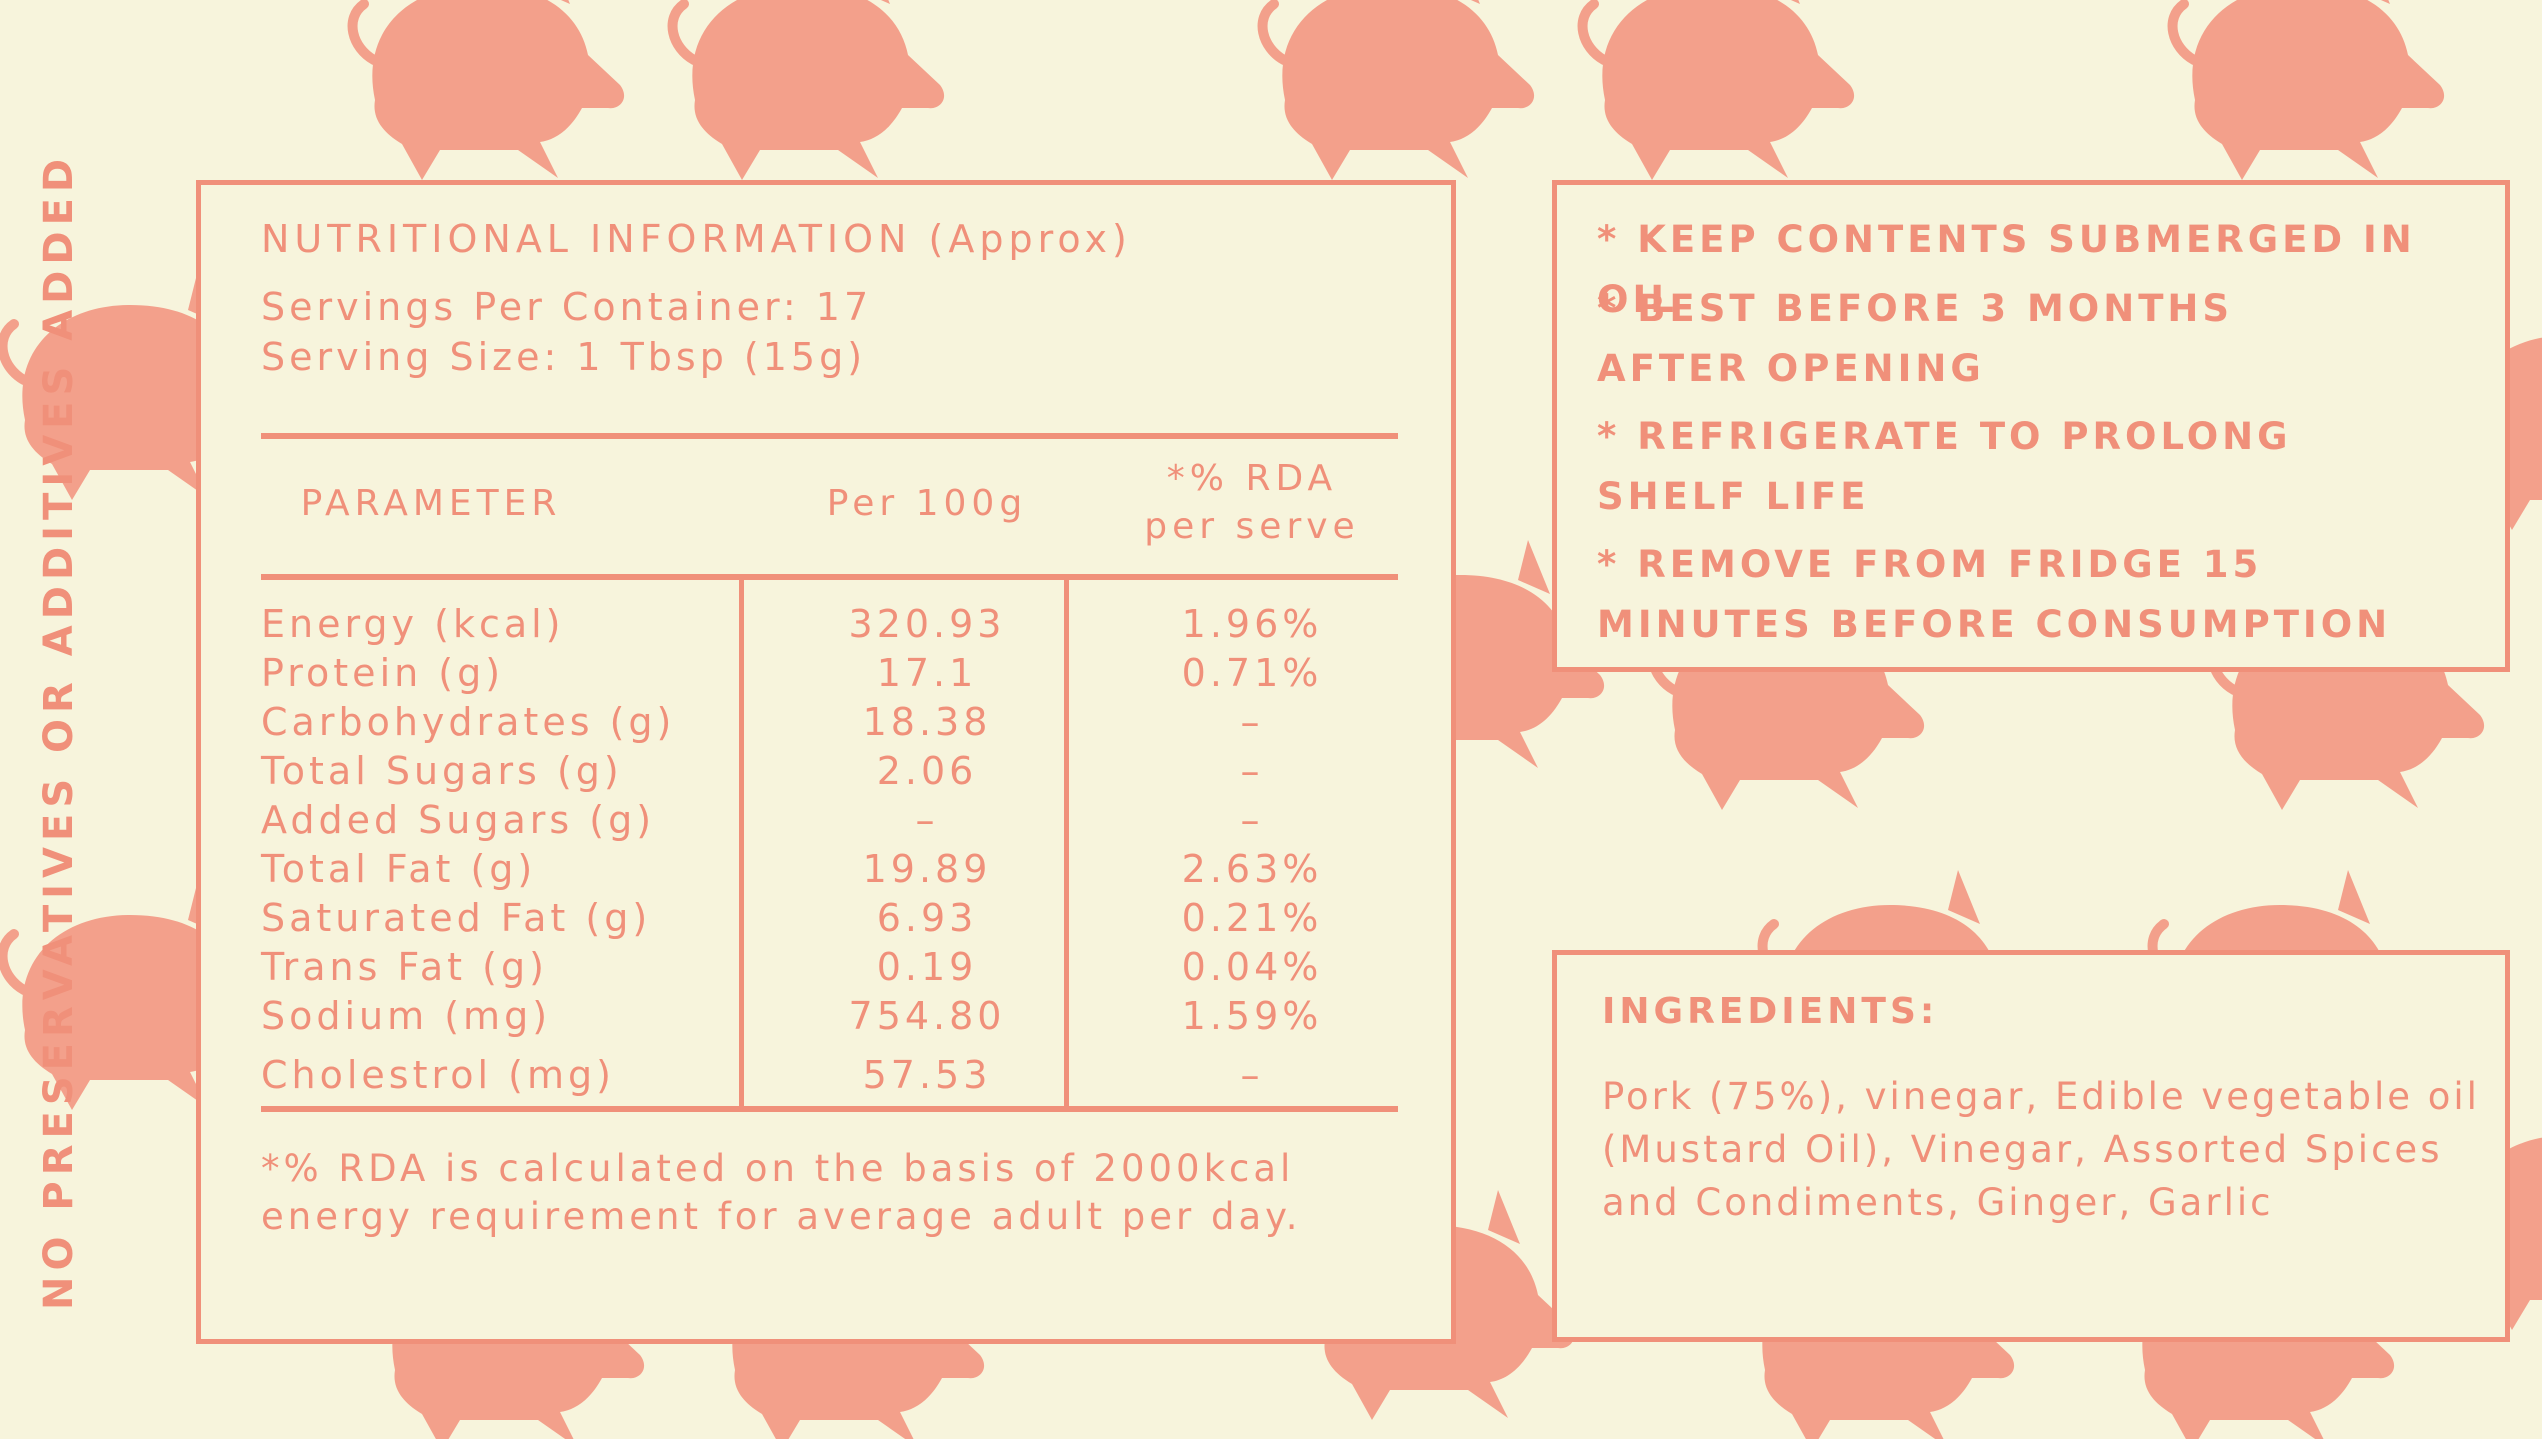 The height and width of the screenshot is (1439, 2542). Describe the element at coordinates (696, 239) in the screenshot. I see `nutrition-title: NUTRITIONAL INFORMATION (Approx)` at that location.